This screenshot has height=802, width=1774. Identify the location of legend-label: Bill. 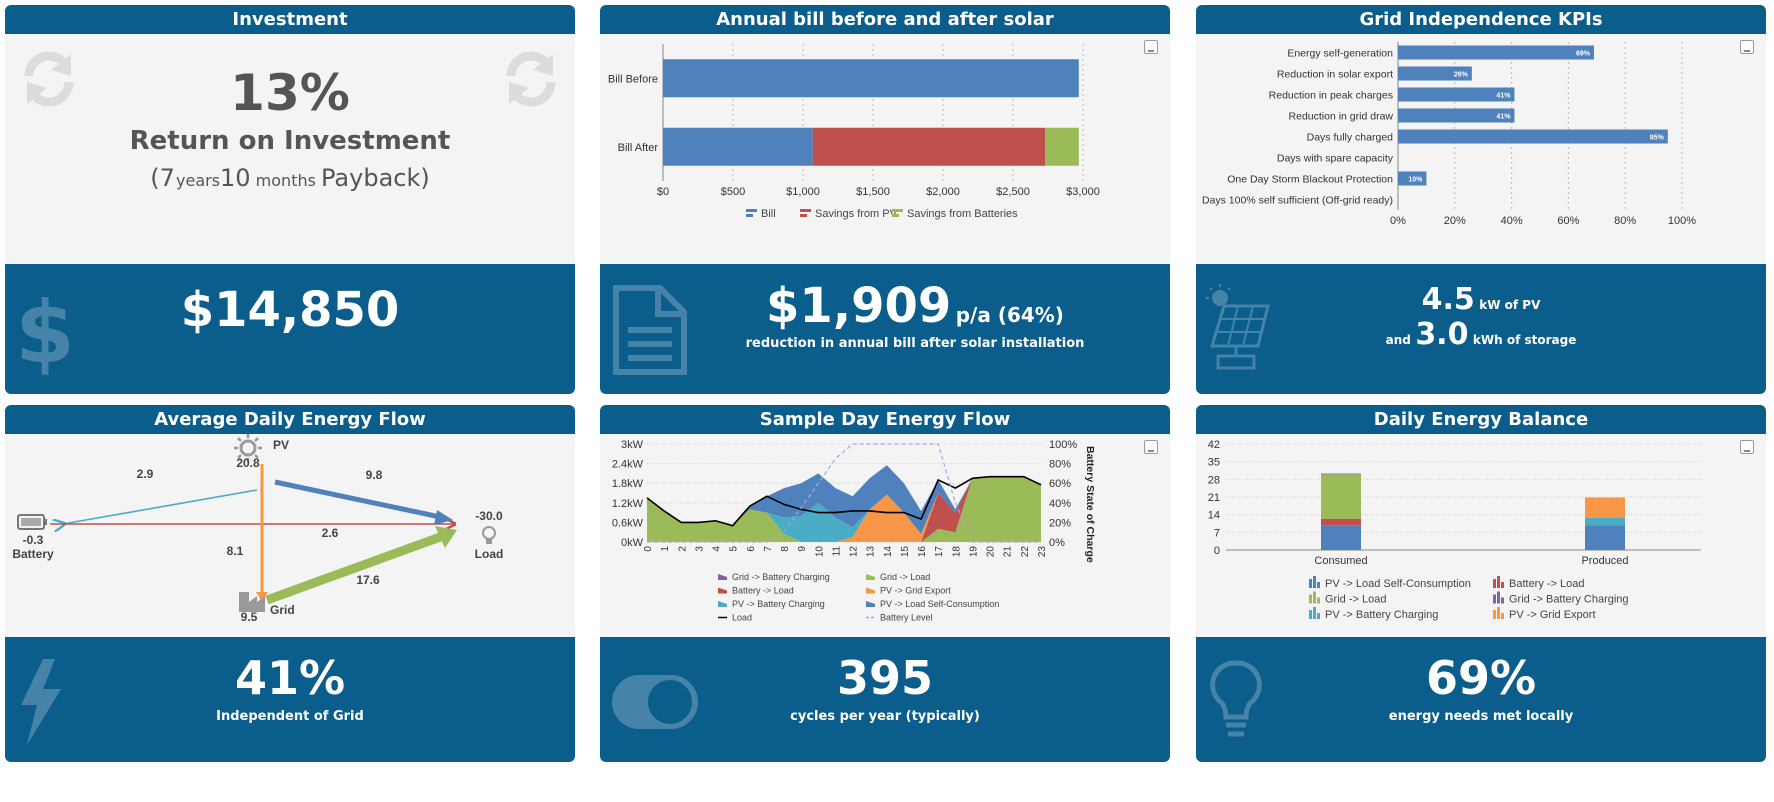
(768, 214).